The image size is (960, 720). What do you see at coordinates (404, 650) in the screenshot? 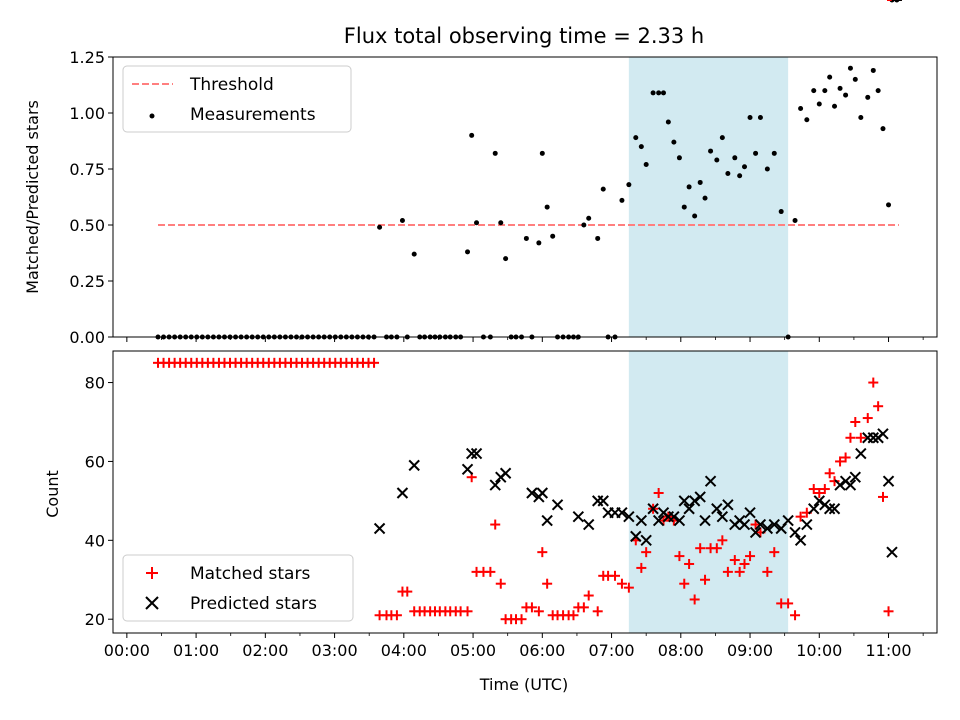
I see `x-tick-label: 04:00` at bounding box center [404, 650].